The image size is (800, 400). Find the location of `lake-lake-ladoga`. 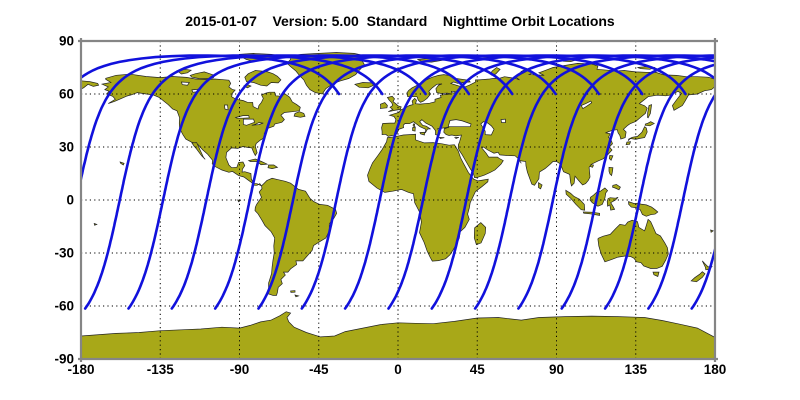

lake-lake-ladoga is located at coordinates (453, 92).